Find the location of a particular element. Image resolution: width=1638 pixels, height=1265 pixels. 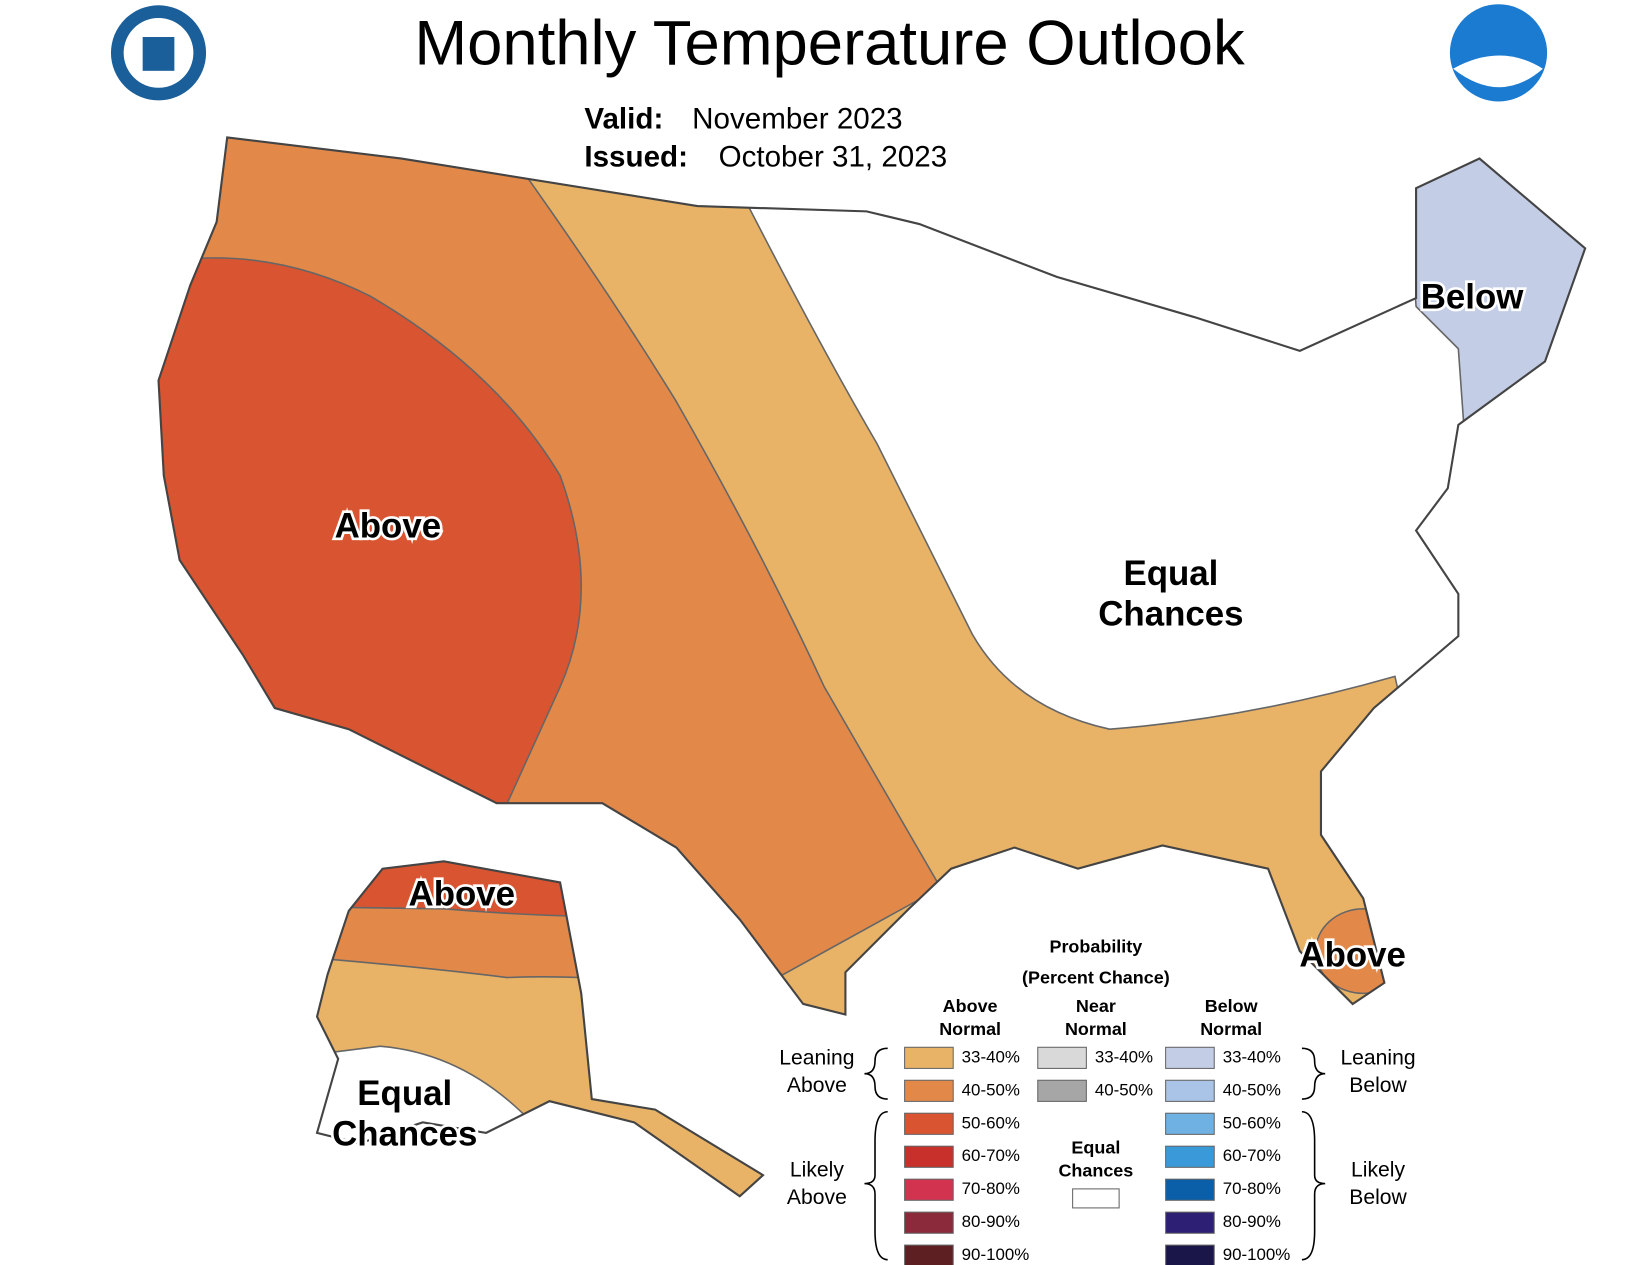

legend-column-header: Above is located at coordinates (970, 1006).